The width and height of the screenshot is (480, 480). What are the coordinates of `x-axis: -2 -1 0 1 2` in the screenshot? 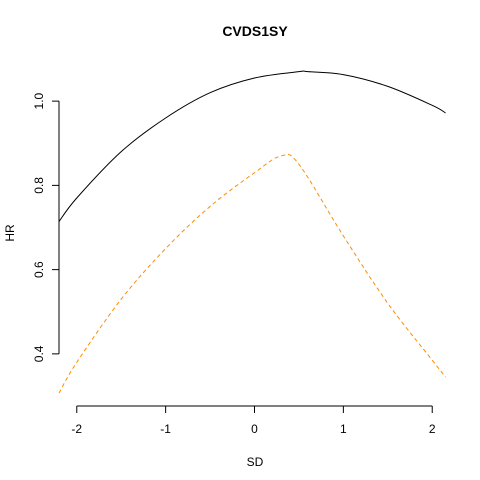 It's located at (253, 420).